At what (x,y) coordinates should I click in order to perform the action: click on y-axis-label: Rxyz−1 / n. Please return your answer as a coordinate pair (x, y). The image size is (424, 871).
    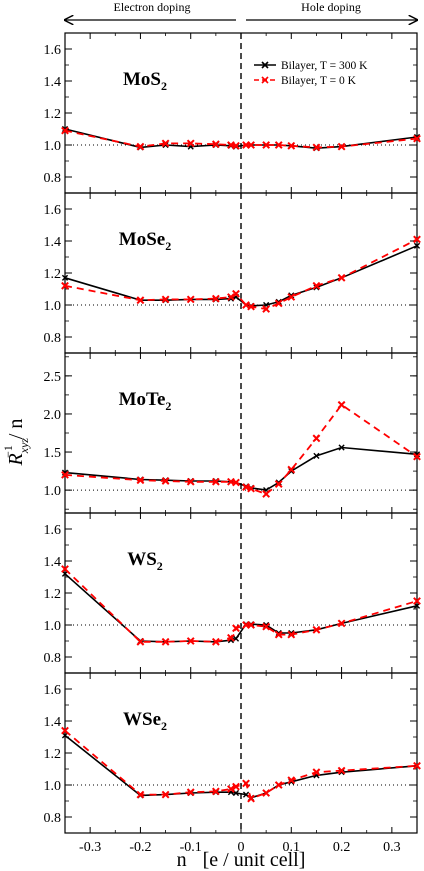
    Looking at the image, I should click on (16, 443).